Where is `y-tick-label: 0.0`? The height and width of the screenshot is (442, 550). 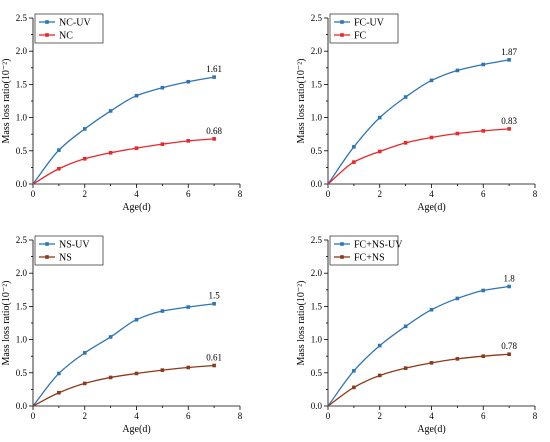 y-tick-label: 0.0 is located at coordinates (22, 406).